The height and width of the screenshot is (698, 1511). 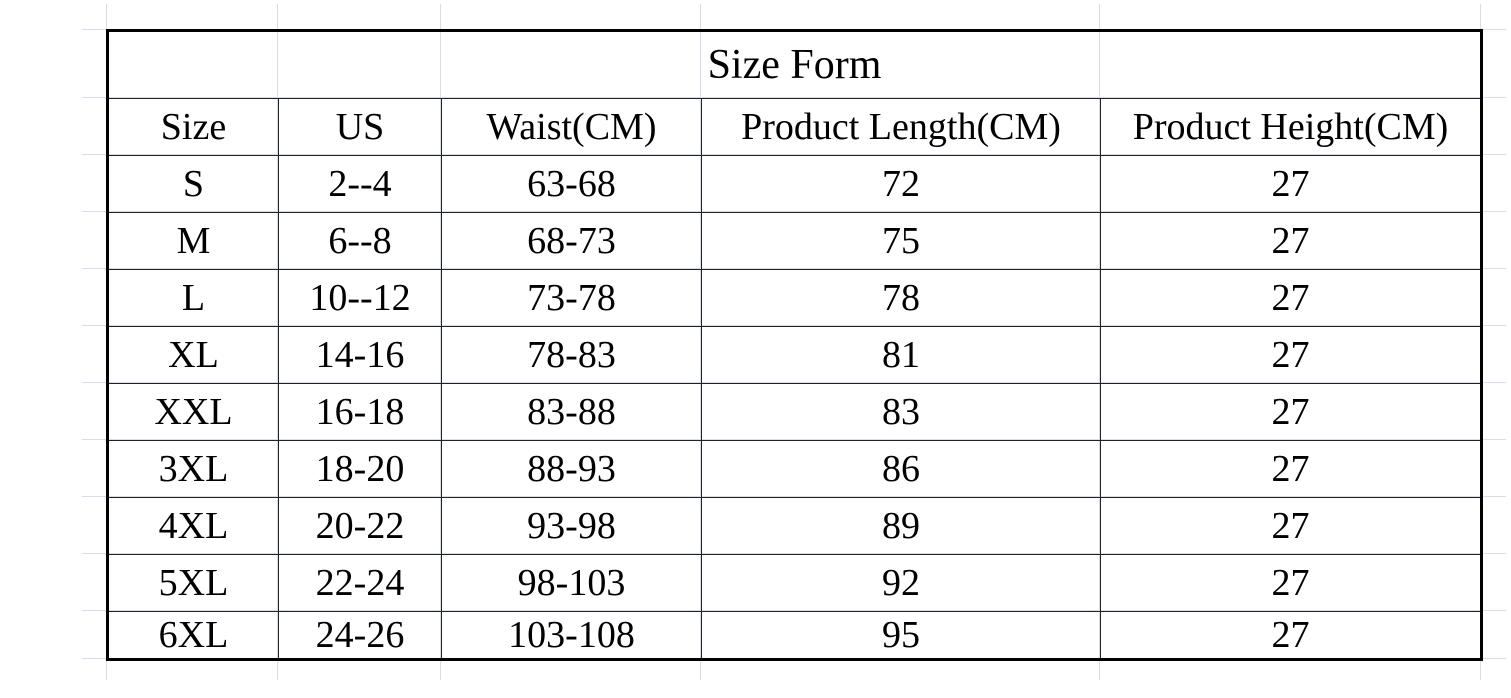 I want to click on column-header: Size, so click(x=193, y=127).